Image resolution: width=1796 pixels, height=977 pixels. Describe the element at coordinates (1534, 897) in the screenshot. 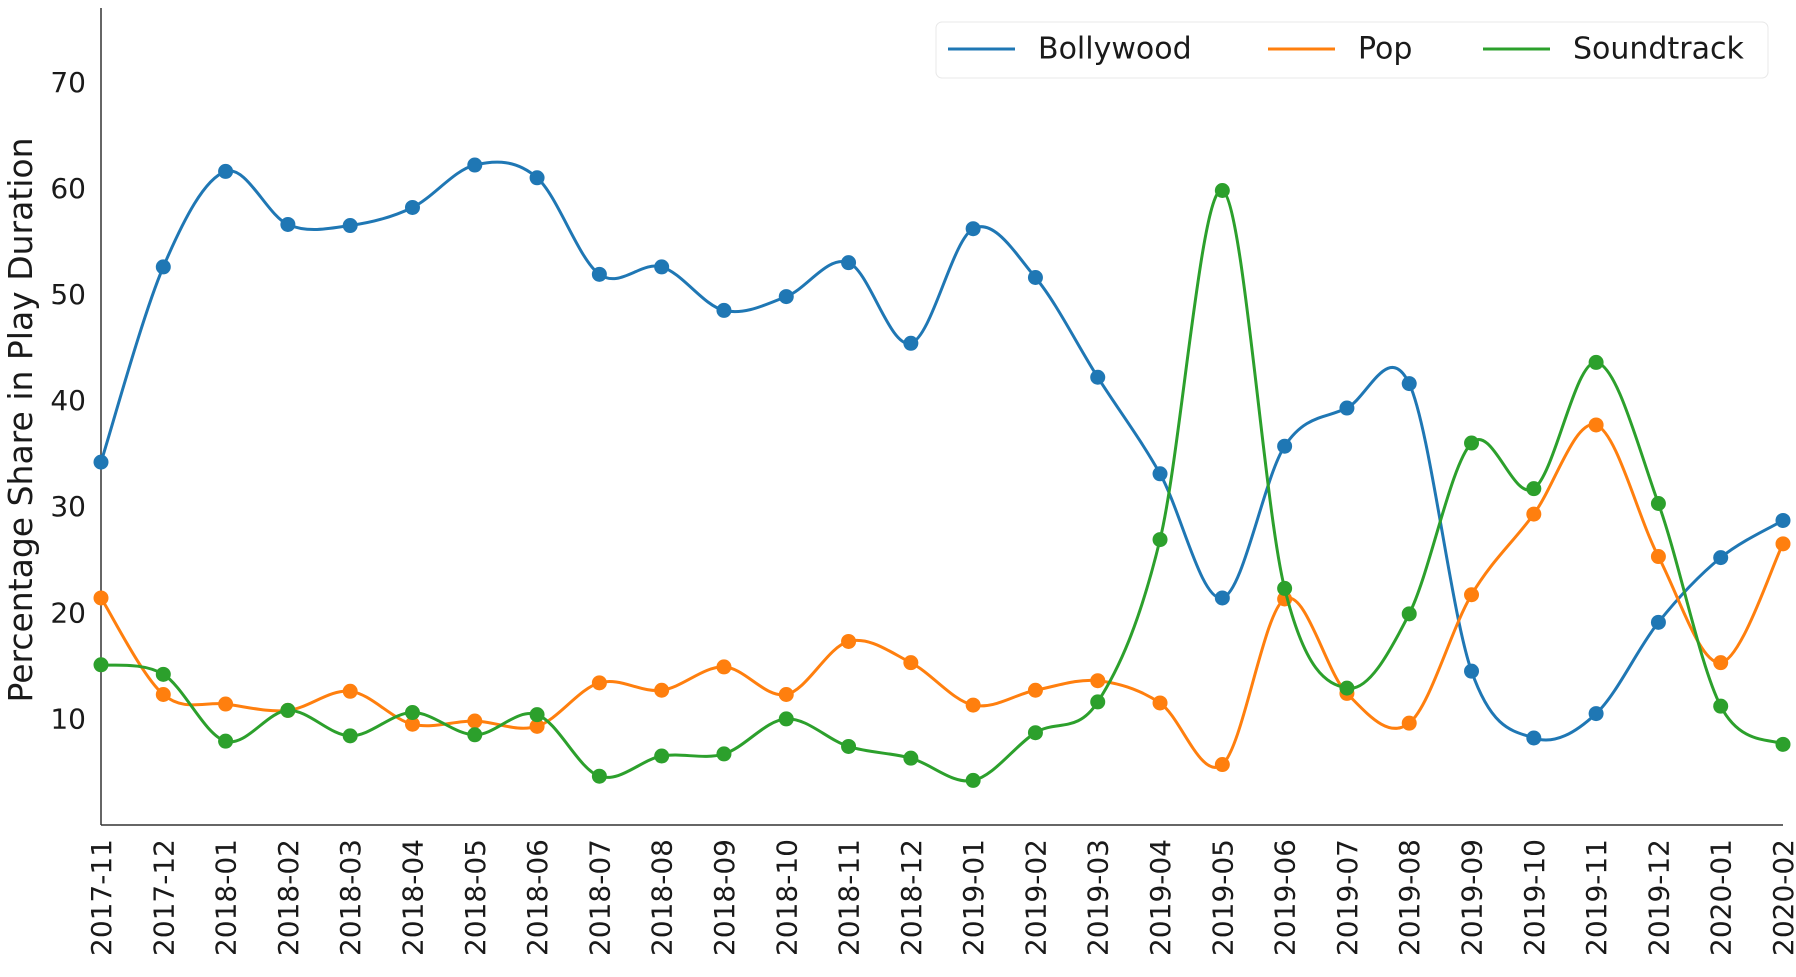

I see `x-tick-label: 2019-10` at that location.